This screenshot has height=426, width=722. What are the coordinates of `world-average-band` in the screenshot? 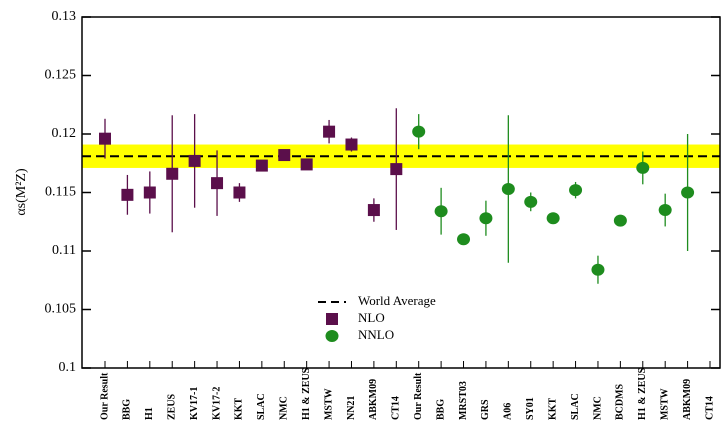 It's located at (401, 156).